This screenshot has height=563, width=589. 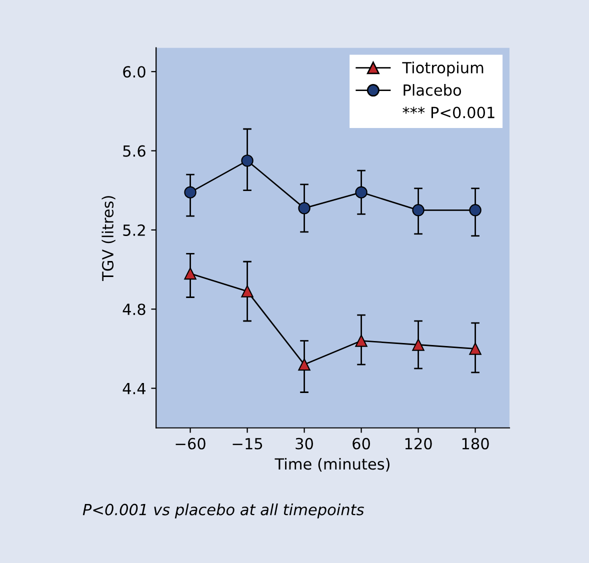 What do you see at coordinates (332, 465) in the screenshot?
I see `x-axis-title: Time (minutes)` at bounding box center [332, 465].